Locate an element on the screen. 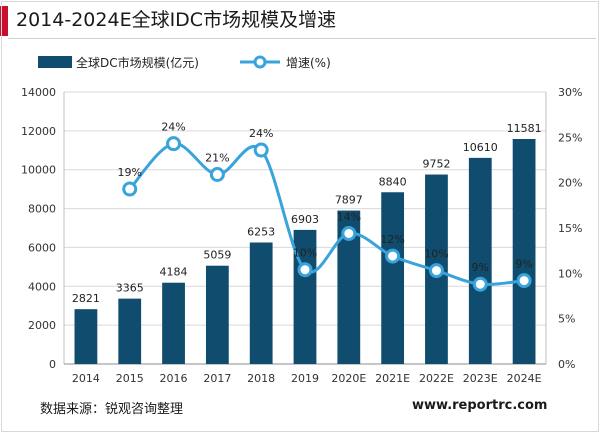 Image resolution: width=600 pixels, height=433 pixels. website-link: www.reportrc.com is located at coordinates (480, 405).